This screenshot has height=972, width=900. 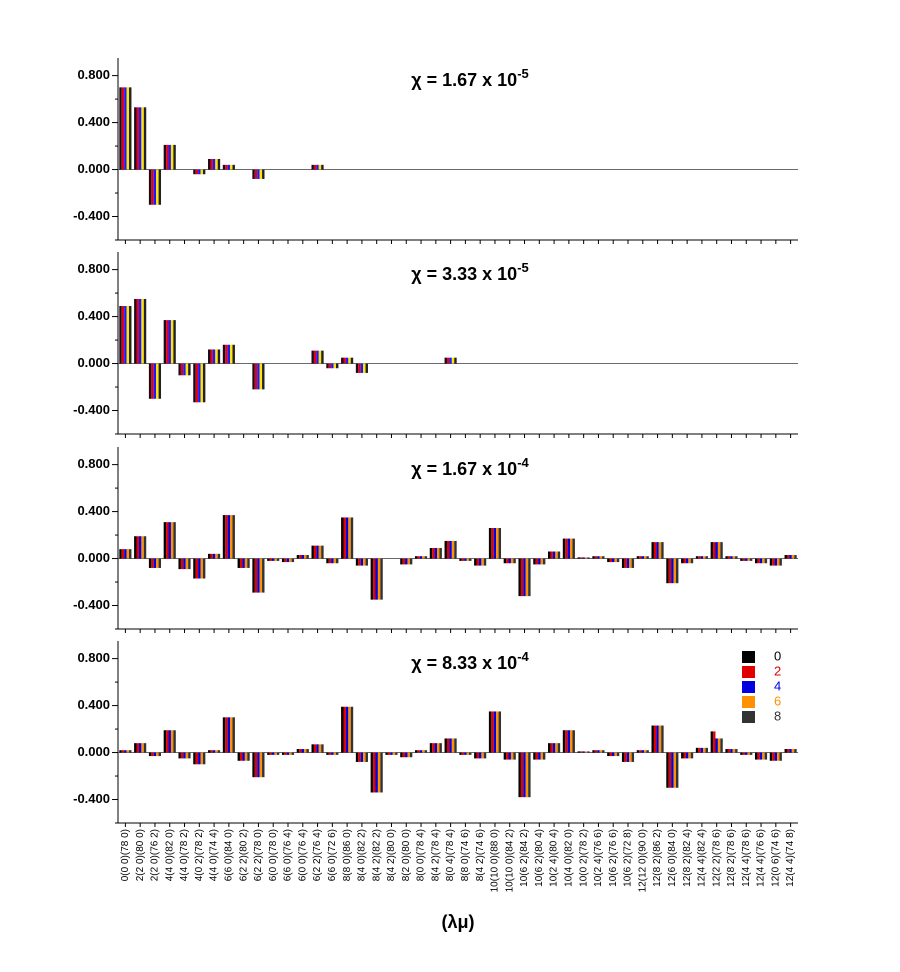 I want to click on x-tick-label: 8(4 0)(82 2), so click(x=362, y=855).